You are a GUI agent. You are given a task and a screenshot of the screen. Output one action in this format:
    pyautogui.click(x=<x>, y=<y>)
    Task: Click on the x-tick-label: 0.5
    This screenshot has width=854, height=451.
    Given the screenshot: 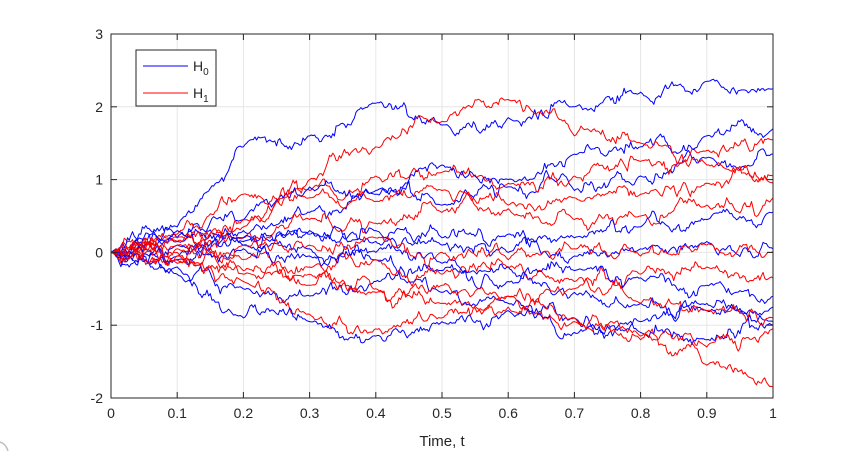 What is the action you would take?
    pyautogui.click(x=442, y=413)
    